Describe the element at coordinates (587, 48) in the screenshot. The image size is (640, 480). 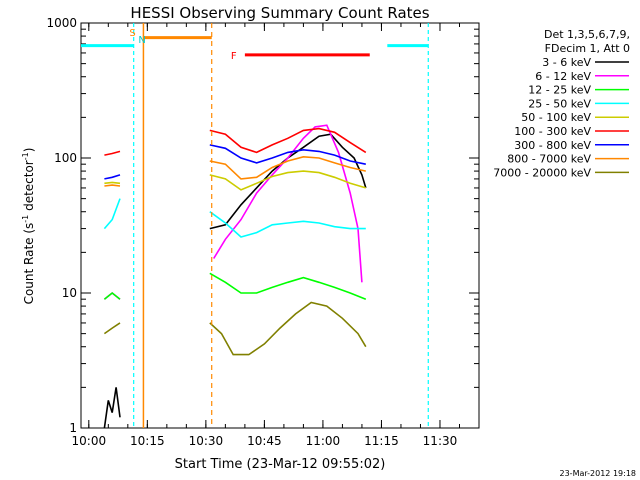
I see `legend-header-2: FDecim 1, Att 0` at that location.